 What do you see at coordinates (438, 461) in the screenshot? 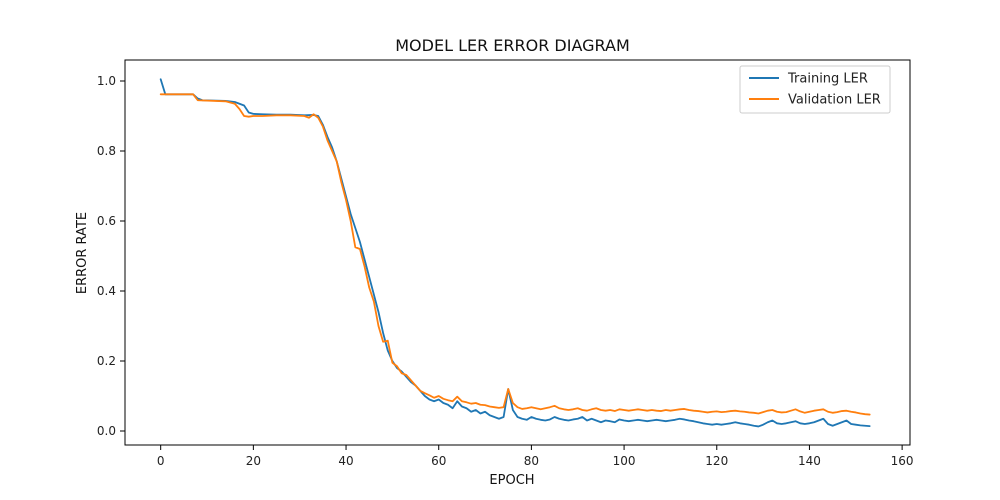
I see `x-tick-label: 60` at bounding box center [438, 461].